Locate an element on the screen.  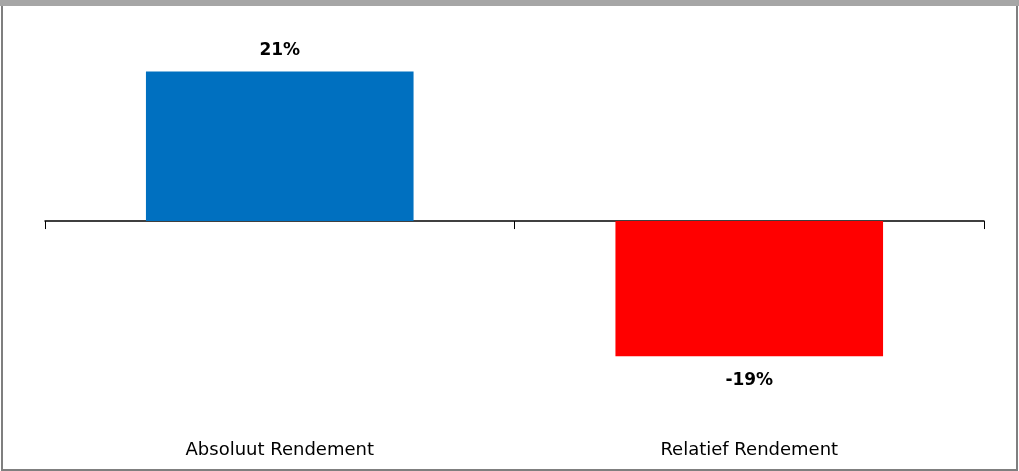
x-tick-label: Absoluut Rendement is located at coordinates (279, 448).